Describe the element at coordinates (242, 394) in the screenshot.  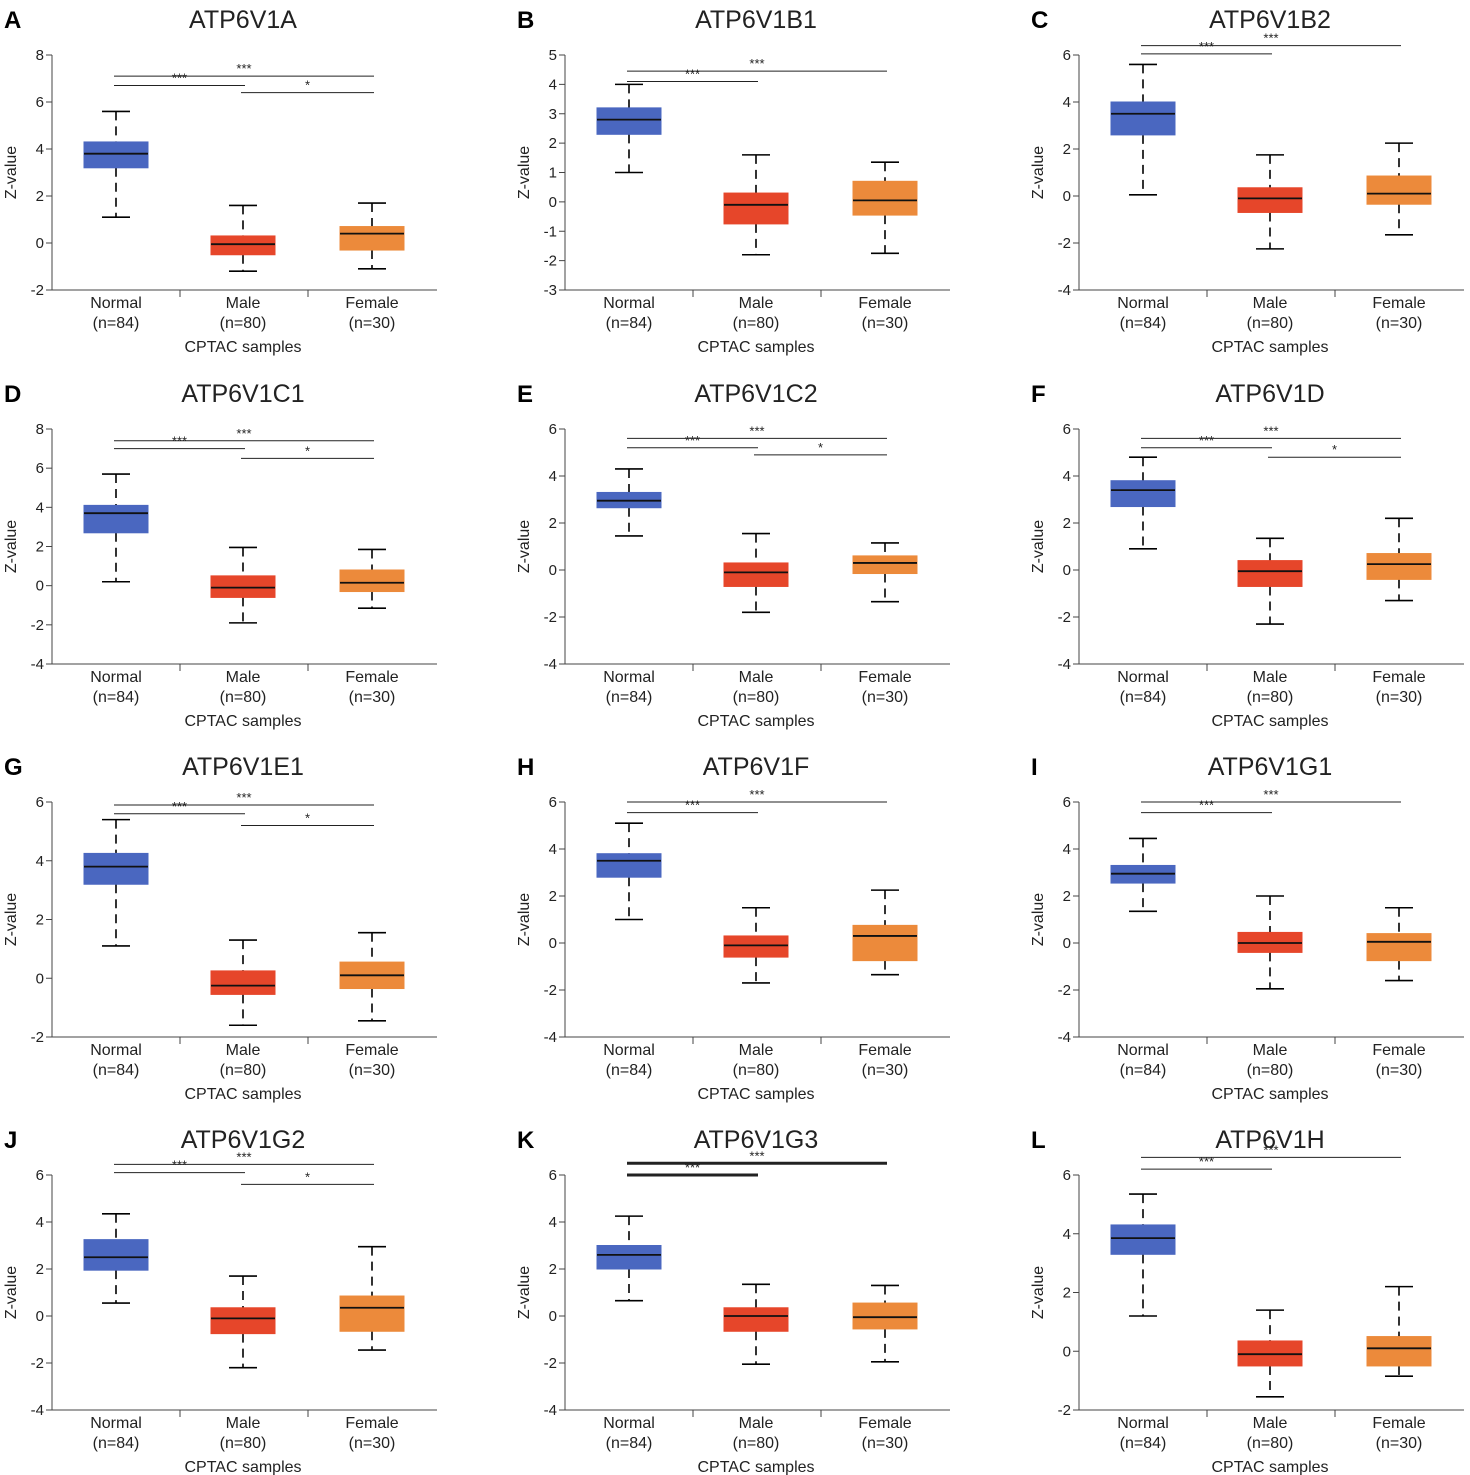
I see `chart-title: ATP6V1C1` at that location.